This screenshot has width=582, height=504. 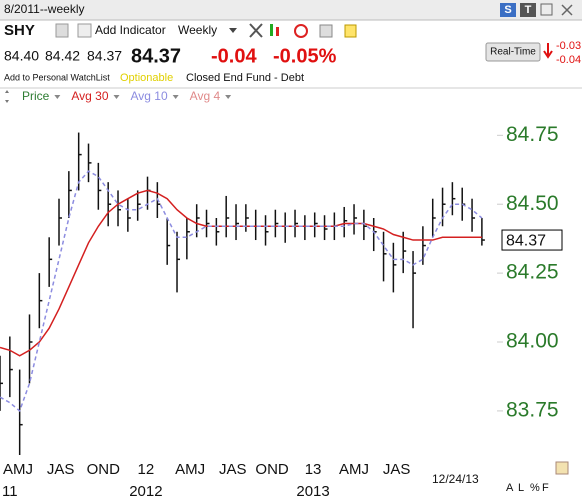 I want to click on window-icon-label: S, so click(x=507, y=10).